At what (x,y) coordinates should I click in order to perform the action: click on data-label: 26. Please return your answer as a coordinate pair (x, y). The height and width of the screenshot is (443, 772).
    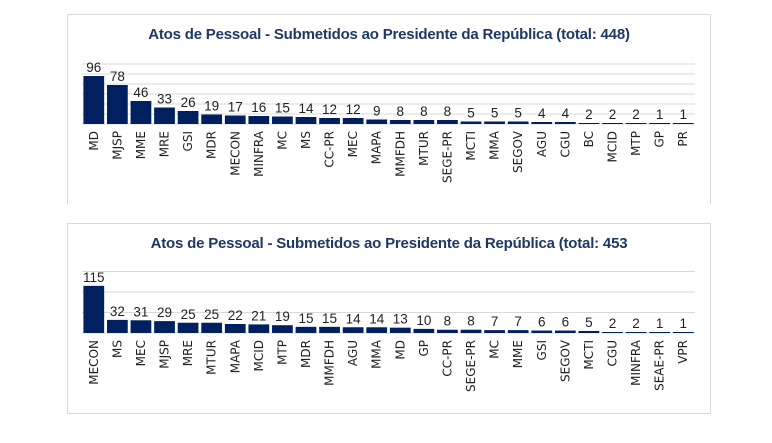
    Looking at the image, I should click on (188, 102).